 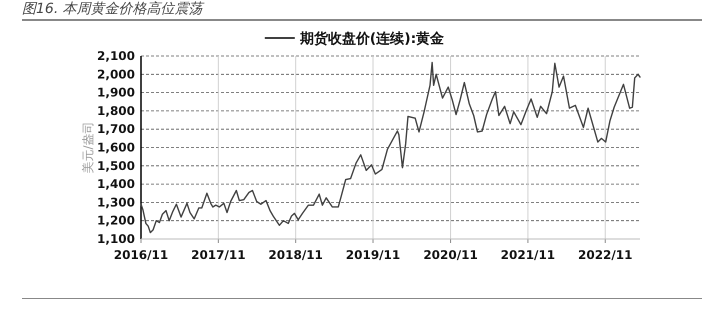 I want to click on x-tick-label: 2020/11, so click(x=450, y=255).